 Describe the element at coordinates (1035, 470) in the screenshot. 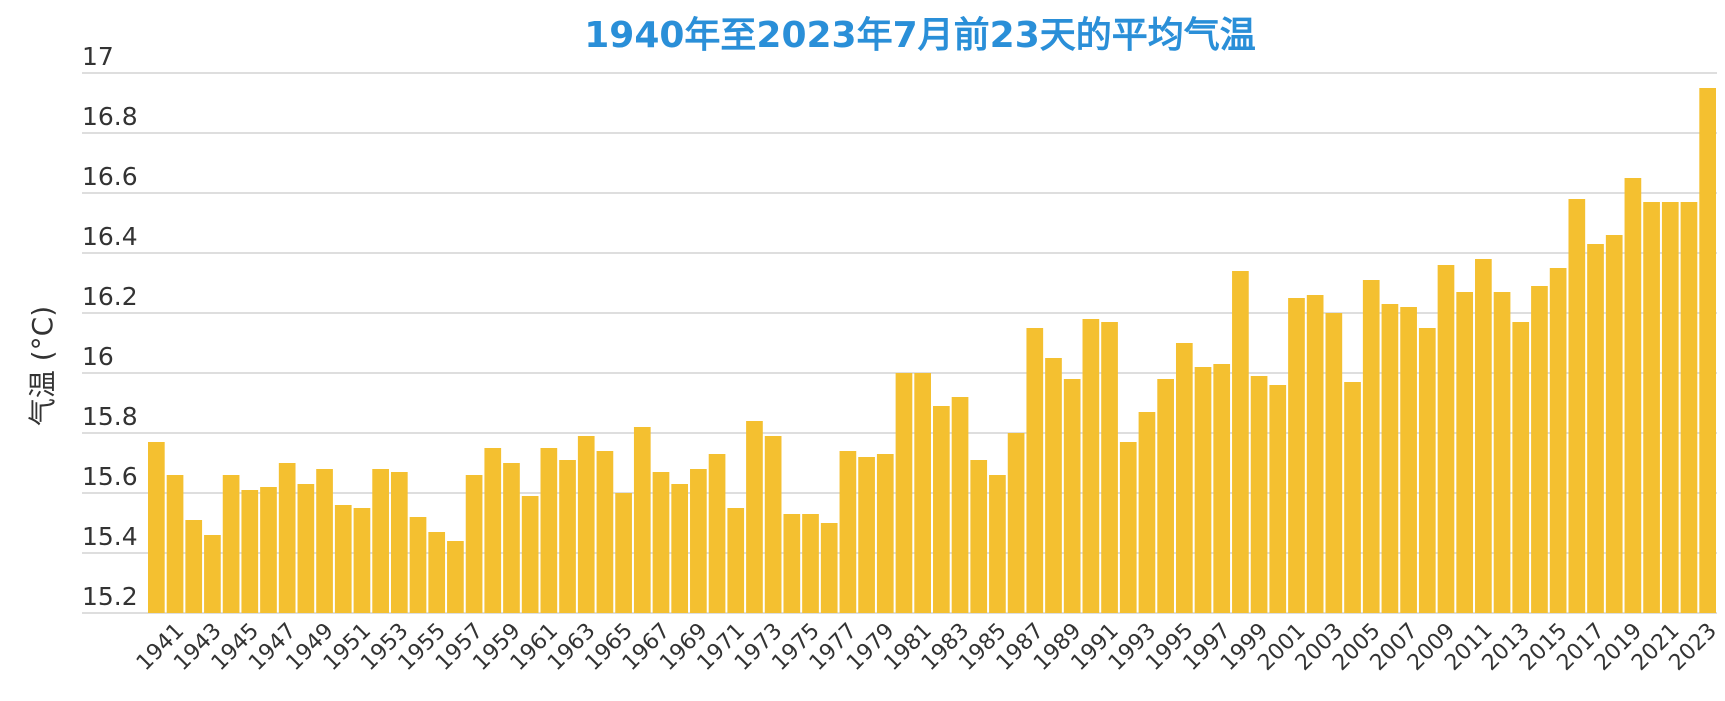

I see `bar-1987` at that location.